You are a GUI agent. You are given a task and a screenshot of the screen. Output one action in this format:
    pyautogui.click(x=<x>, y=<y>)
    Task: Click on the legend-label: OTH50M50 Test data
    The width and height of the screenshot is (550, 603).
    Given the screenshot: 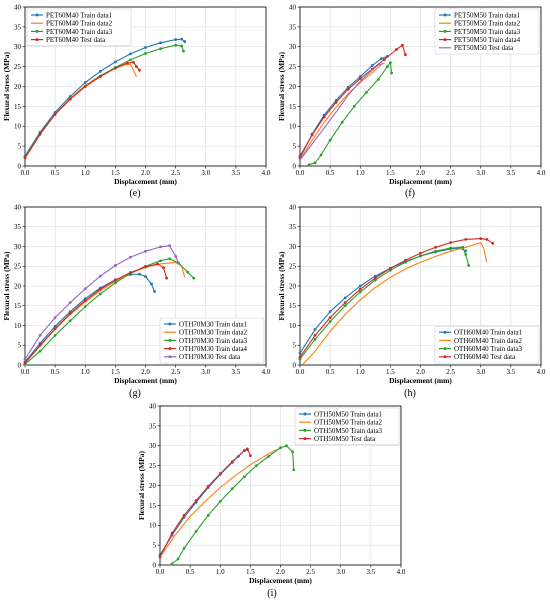 What is the action you would take?
    pyautogui.click(x=345, y=439)
    